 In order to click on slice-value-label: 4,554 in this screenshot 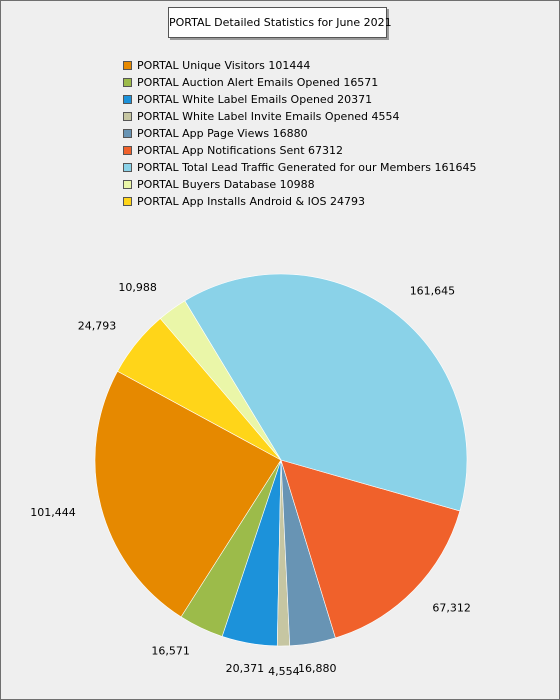, I will do `click(284, 671)`.